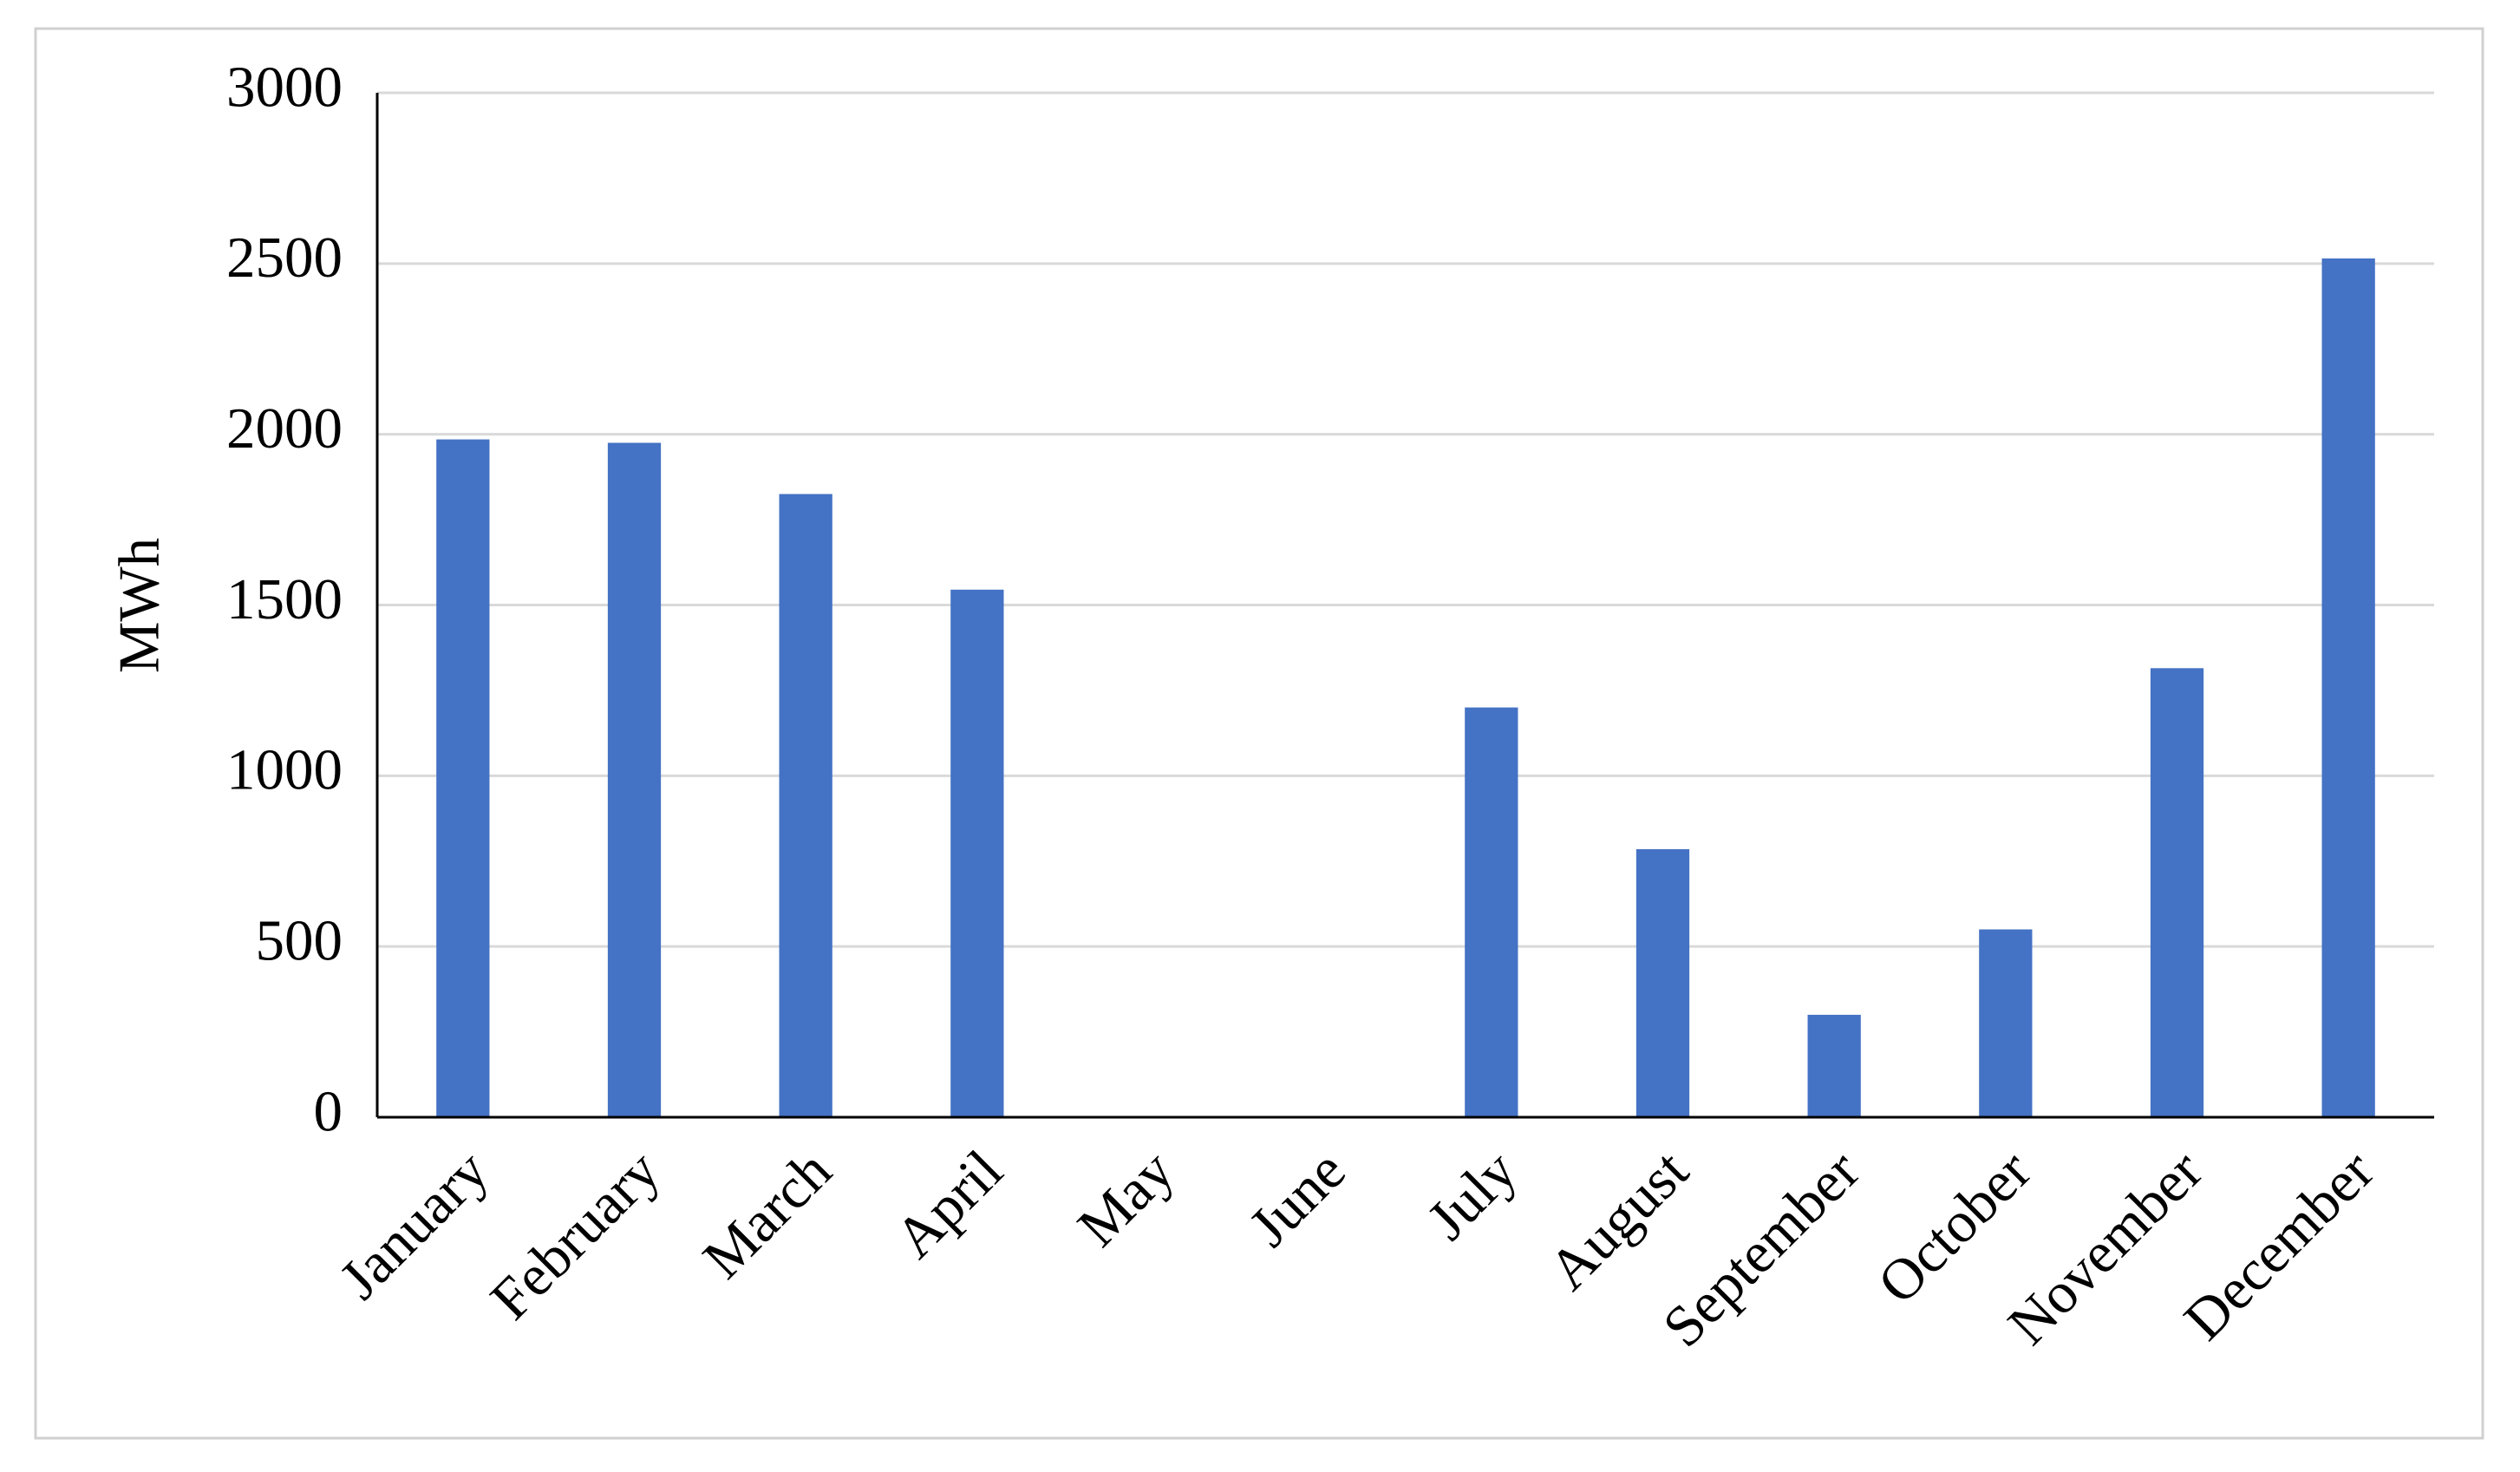 The image size is (2520, 1472). I want to click on y-tick-label: 2500, so click(284, 258).